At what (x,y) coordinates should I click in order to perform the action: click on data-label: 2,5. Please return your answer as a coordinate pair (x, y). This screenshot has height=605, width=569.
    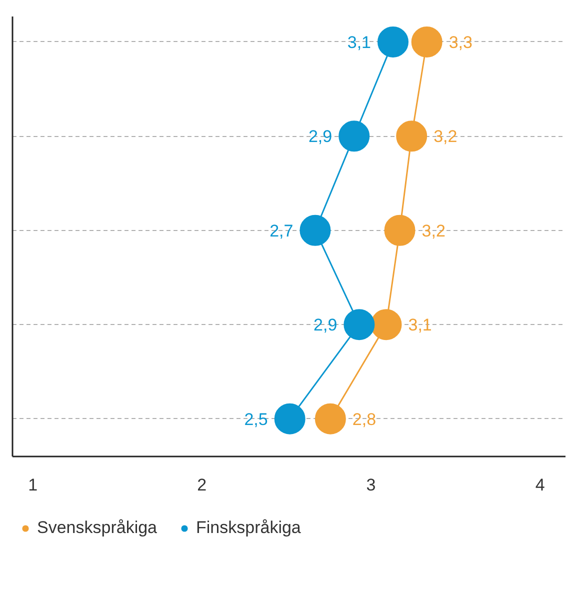
    Looking at the image, I should click on (256, 419).